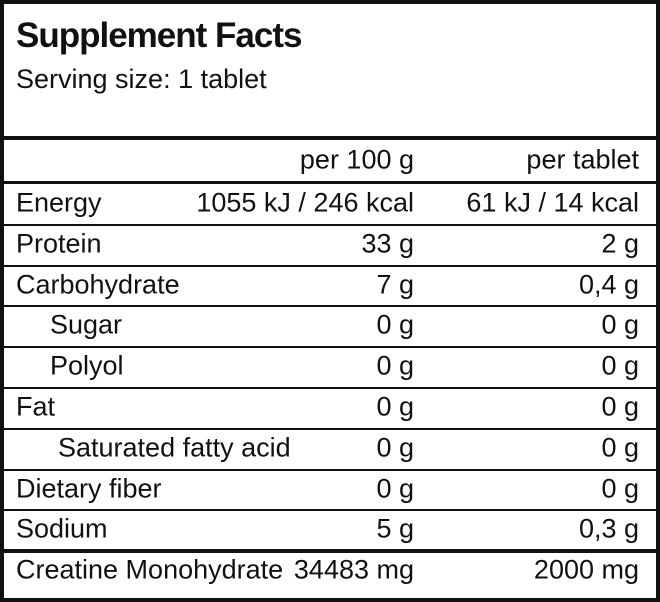 The height and width of the screenshot is (602, 660). I want to click on row-label: Saturated fatty acid, so click(174, 447).